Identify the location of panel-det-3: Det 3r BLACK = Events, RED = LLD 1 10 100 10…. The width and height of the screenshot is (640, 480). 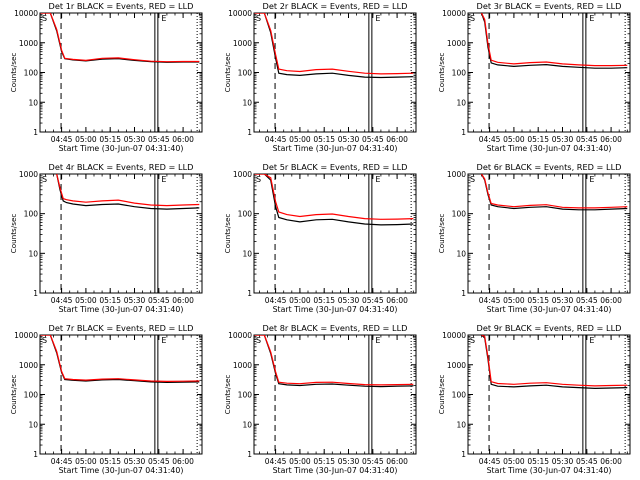
(534, 77).